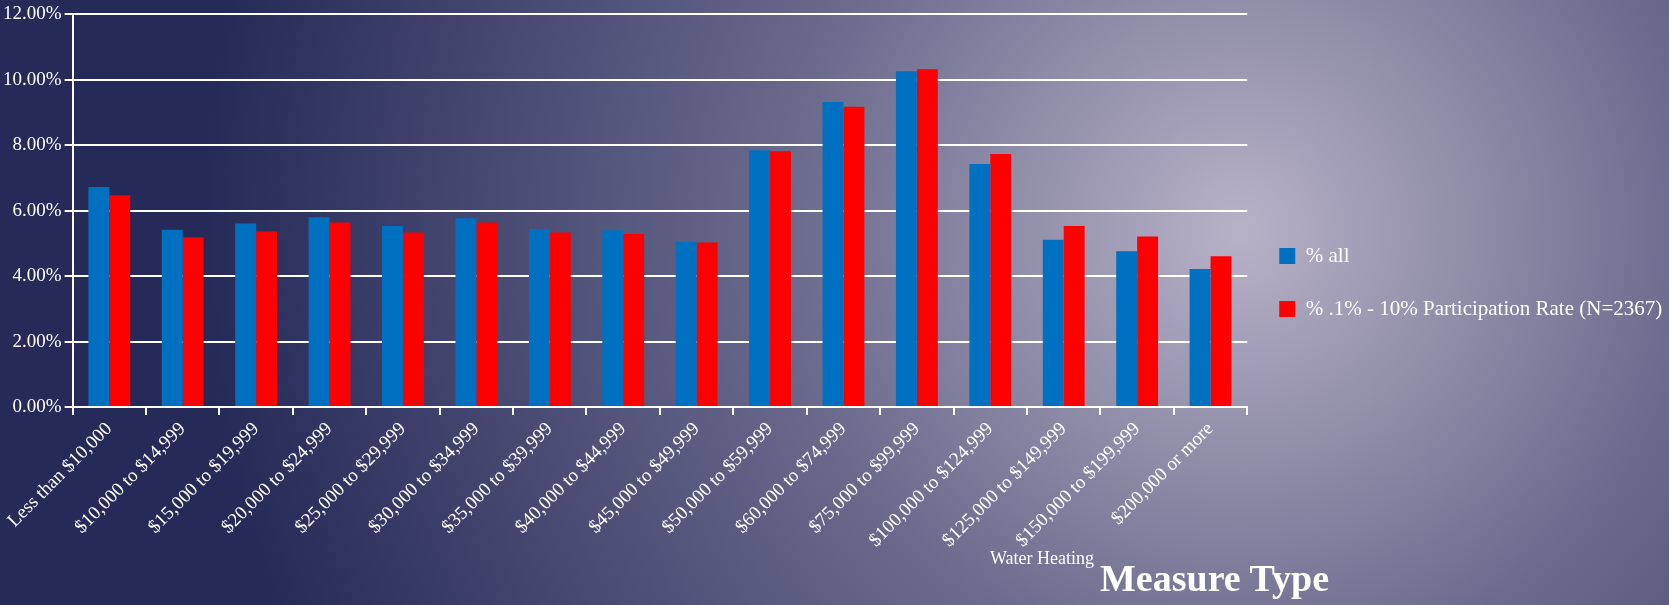 Image resolution: width=1669 pixels, height=605 pixels. I want to click on y-tick-label: 8.00%, so click(37, 144).